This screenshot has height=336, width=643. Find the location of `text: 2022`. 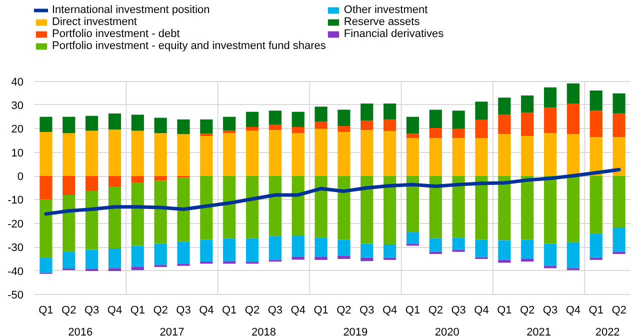

text: 2022 is located at coordinates (607, 331).